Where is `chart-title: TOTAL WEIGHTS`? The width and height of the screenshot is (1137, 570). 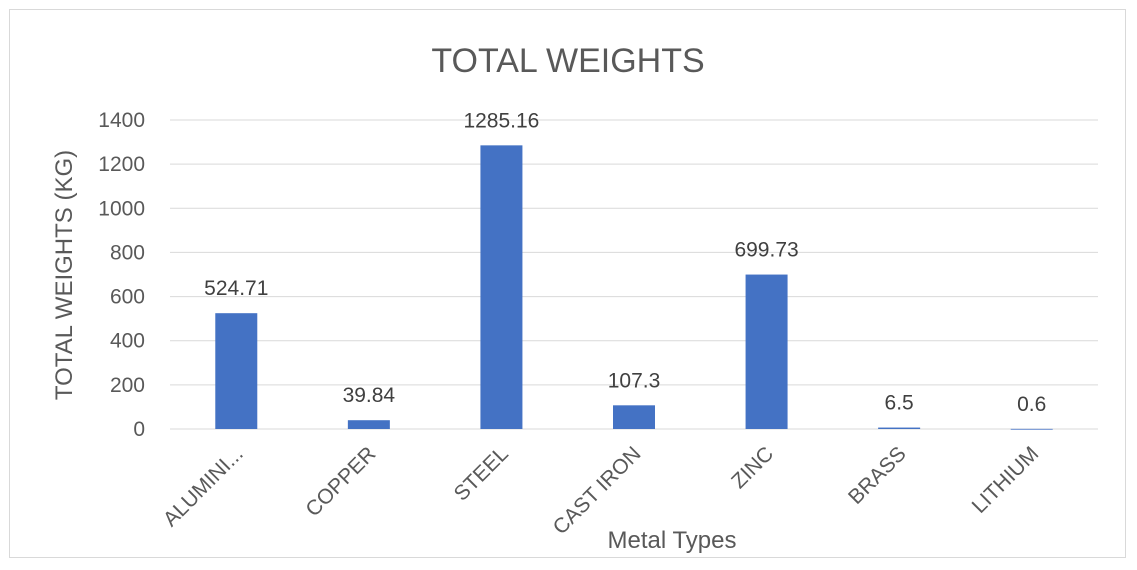
chart-title: TOTAL WEIGHTS is located at coordinates (567, 61).